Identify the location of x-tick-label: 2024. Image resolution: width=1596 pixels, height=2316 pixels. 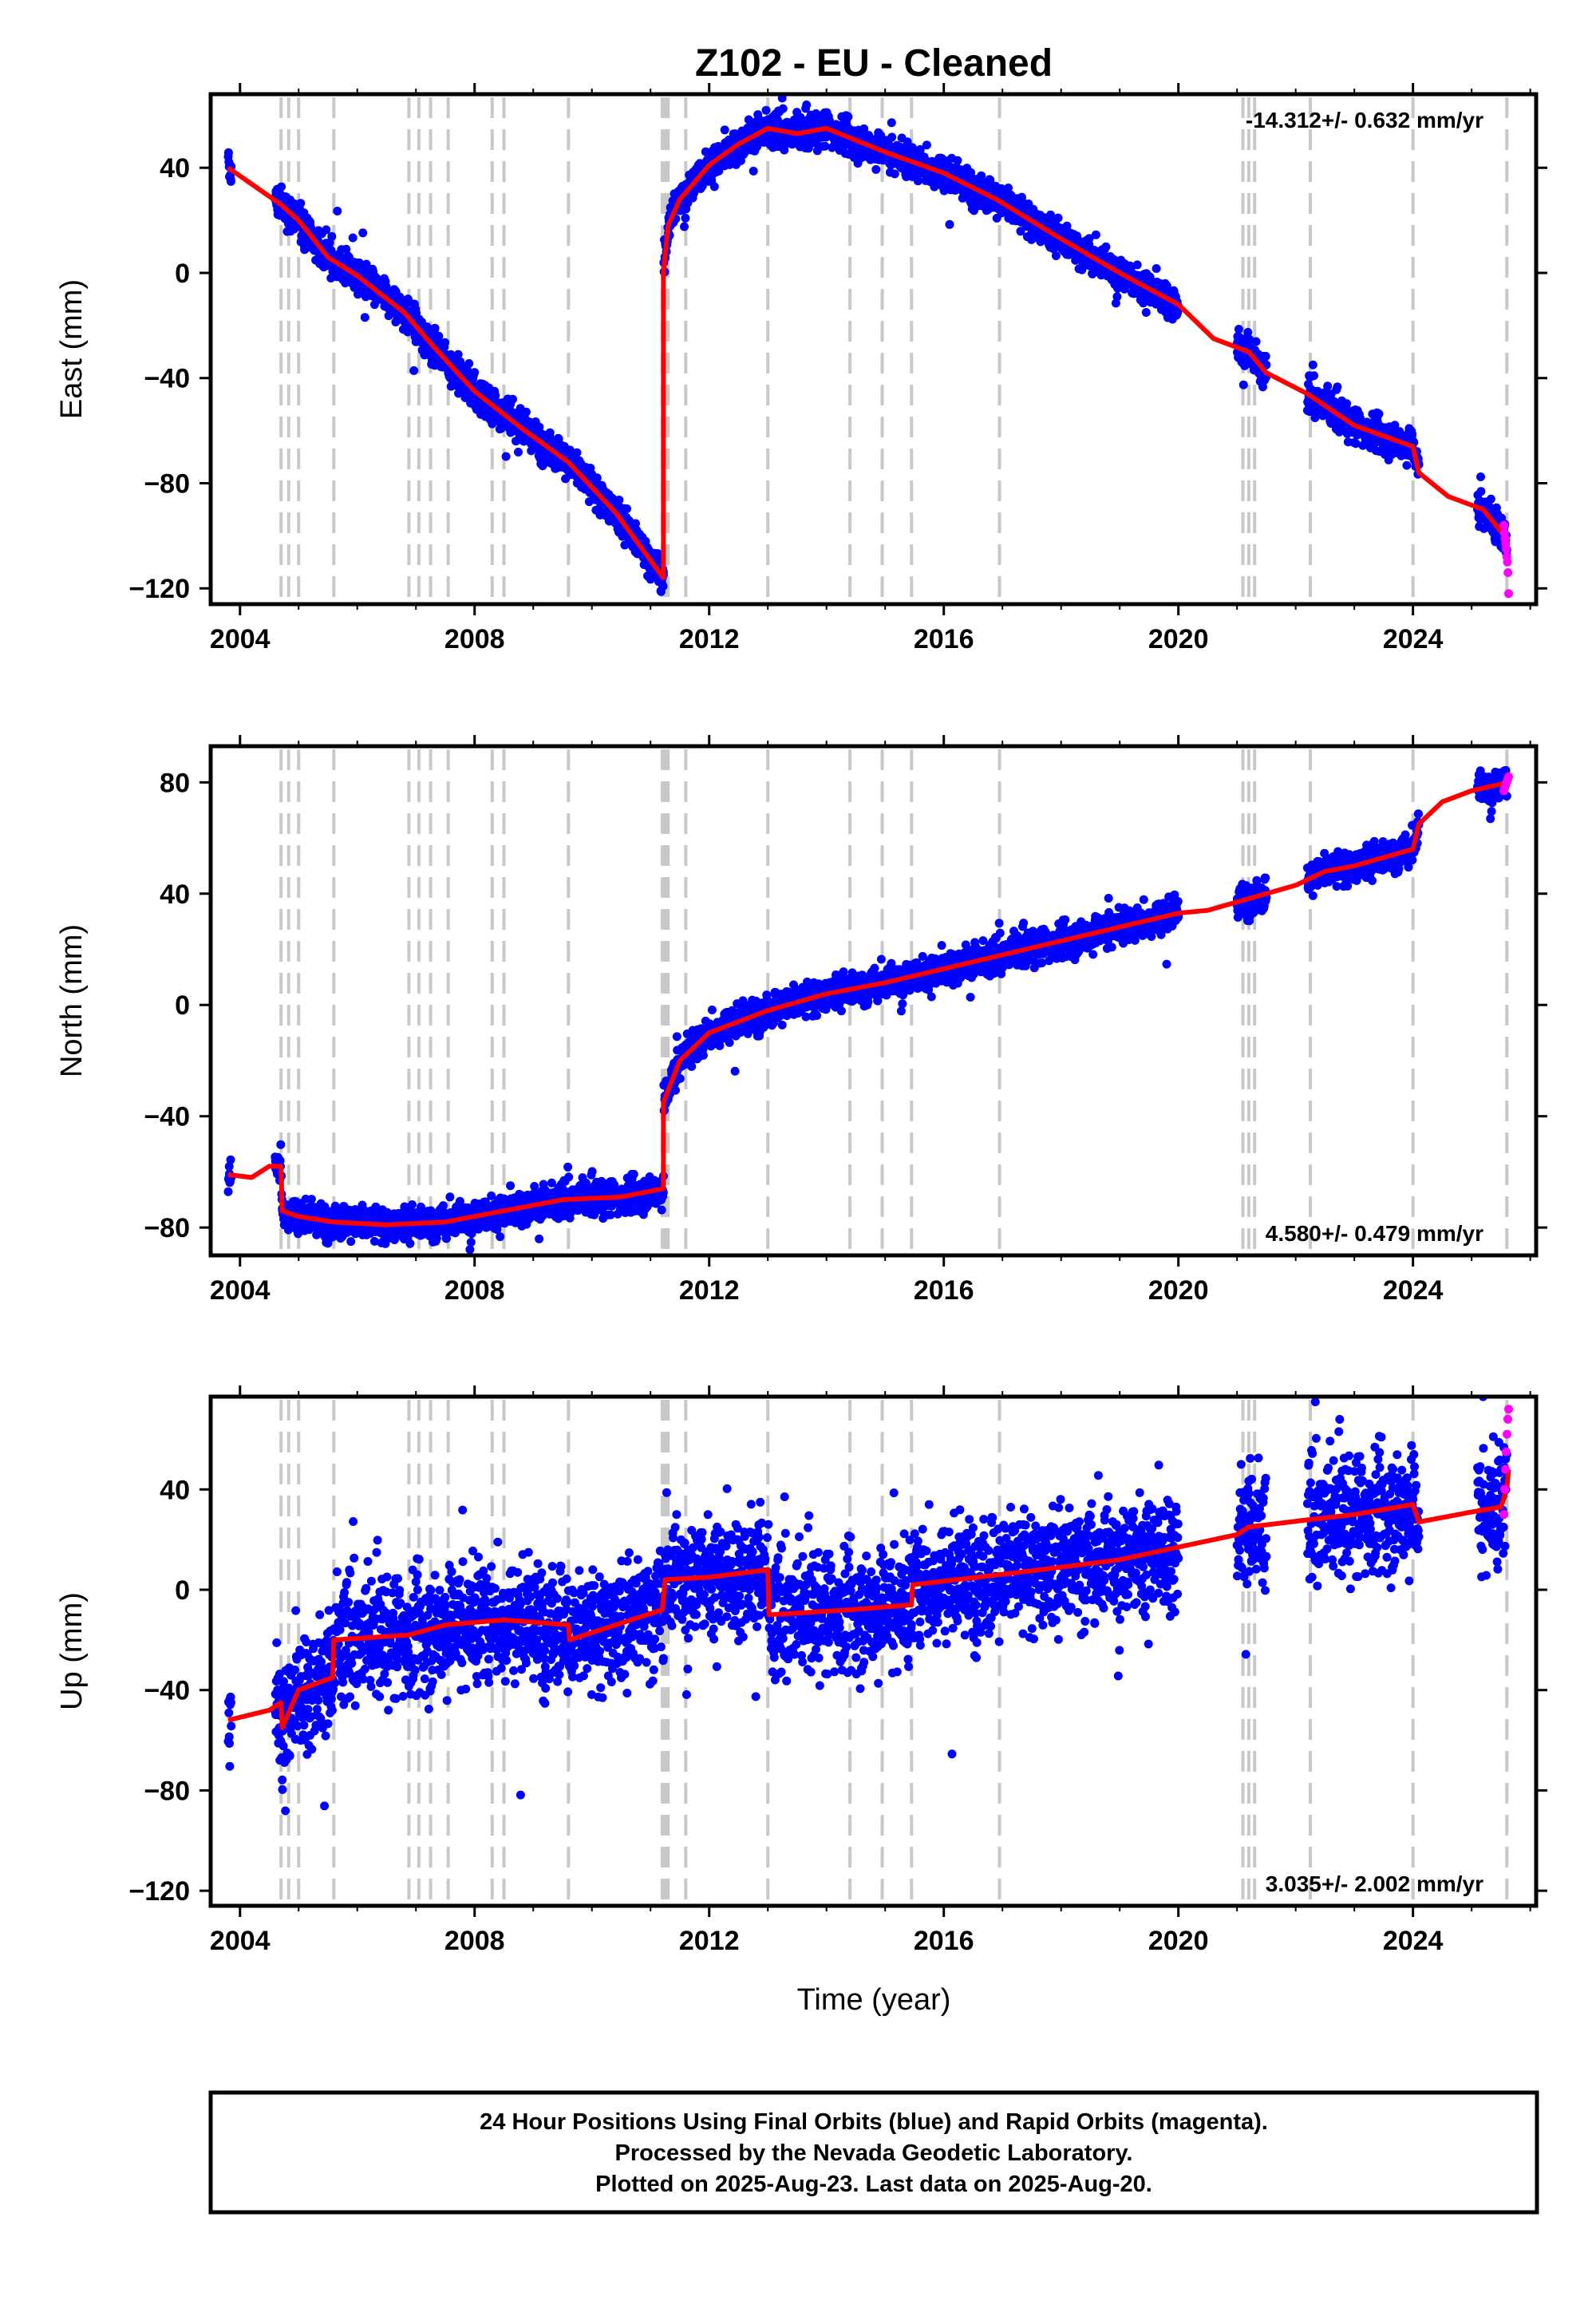
(1413, 639).